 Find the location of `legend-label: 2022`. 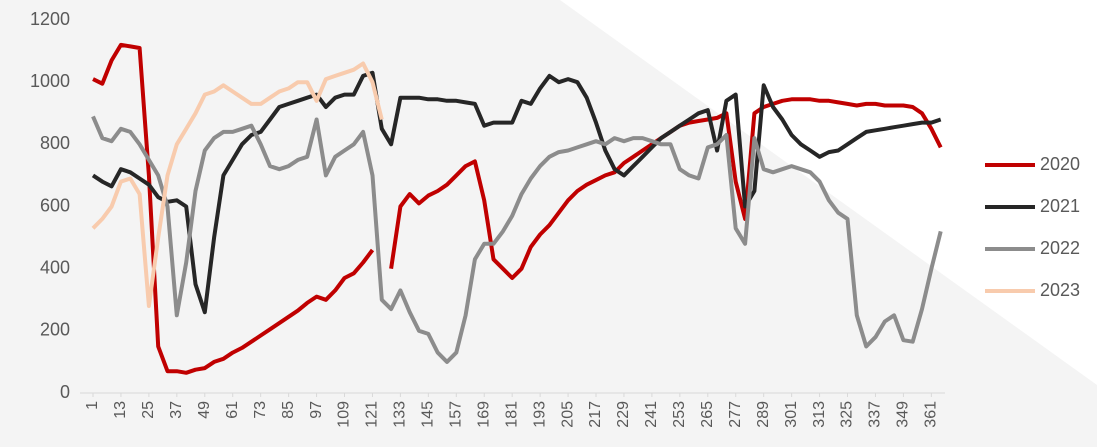

legend-label: 2022 is located at coordinates (1060, 248).